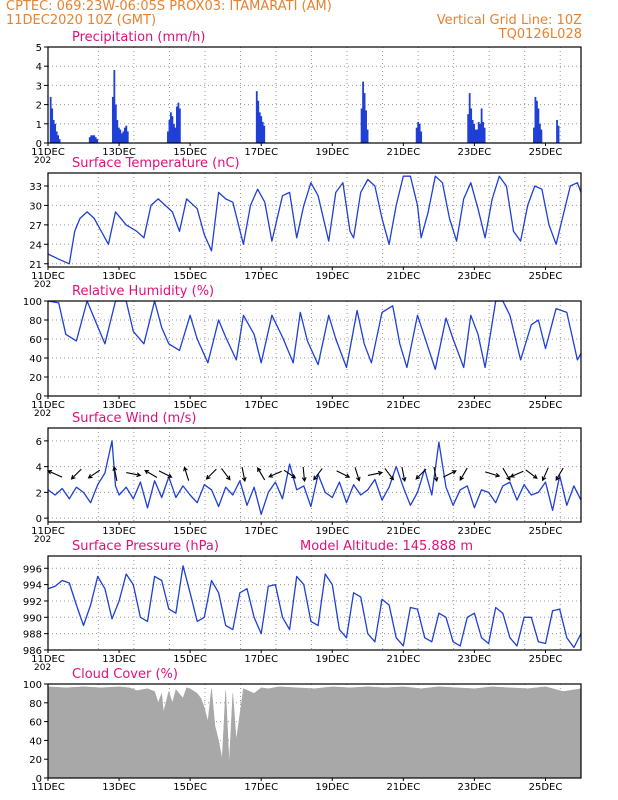  What do you see at coordinates (35, 206) in the screenshot?
I see `y-tick-label: 30` at bounding box center [35, 206].